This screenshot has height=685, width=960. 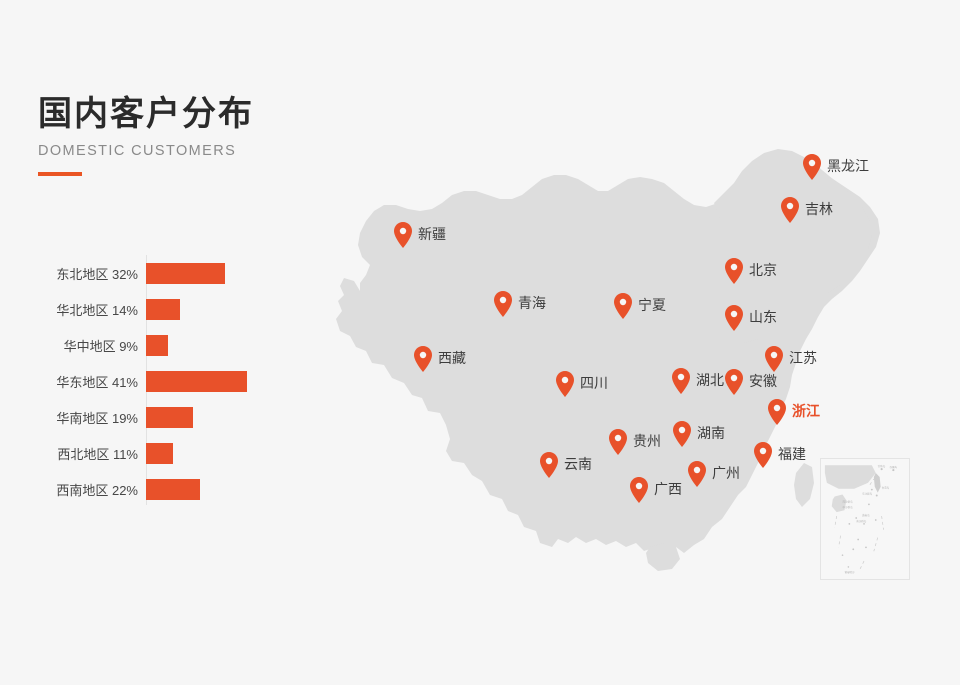 What do you see at coordinates (60, 174) in the screenshot?
I see `title-accent-bar` at bounding box center [60, 174].